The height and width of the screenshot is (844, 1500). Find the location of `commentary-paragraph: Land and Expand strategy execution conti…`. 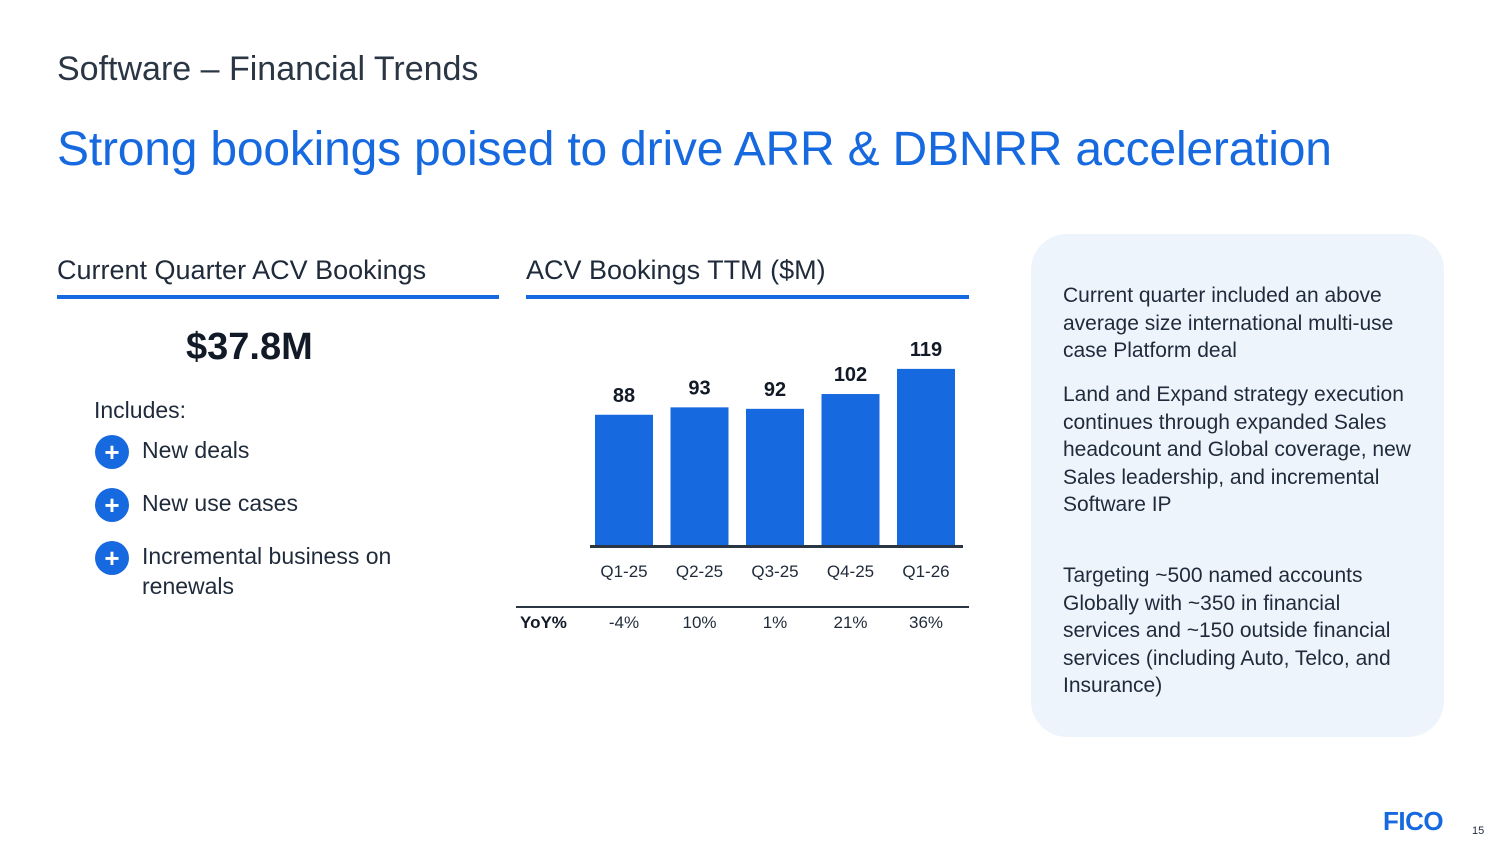

commentary-paragraph: Land and Expand strategy execution conti… is located at coordinates (1237, 449).